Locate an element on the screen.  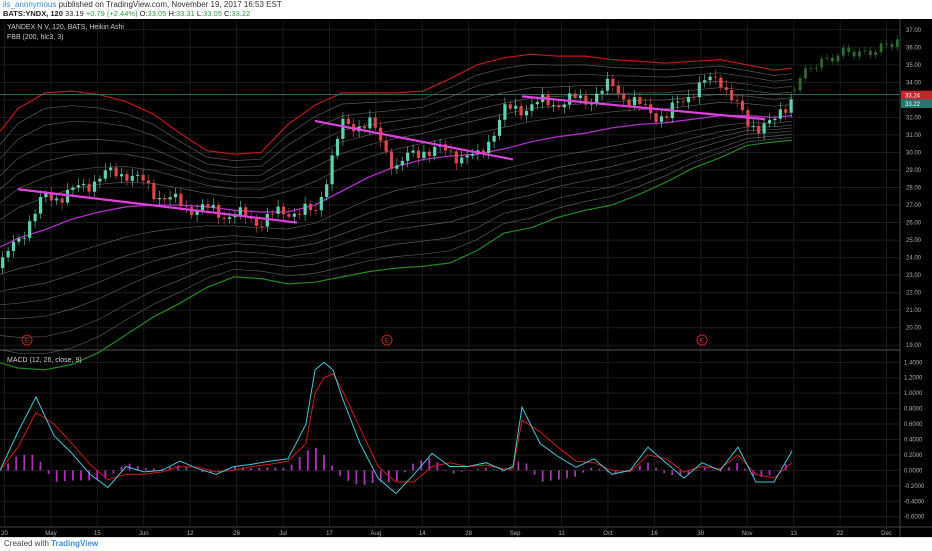
tradingview-logo: TradingView is located at coordinates (75, 543).